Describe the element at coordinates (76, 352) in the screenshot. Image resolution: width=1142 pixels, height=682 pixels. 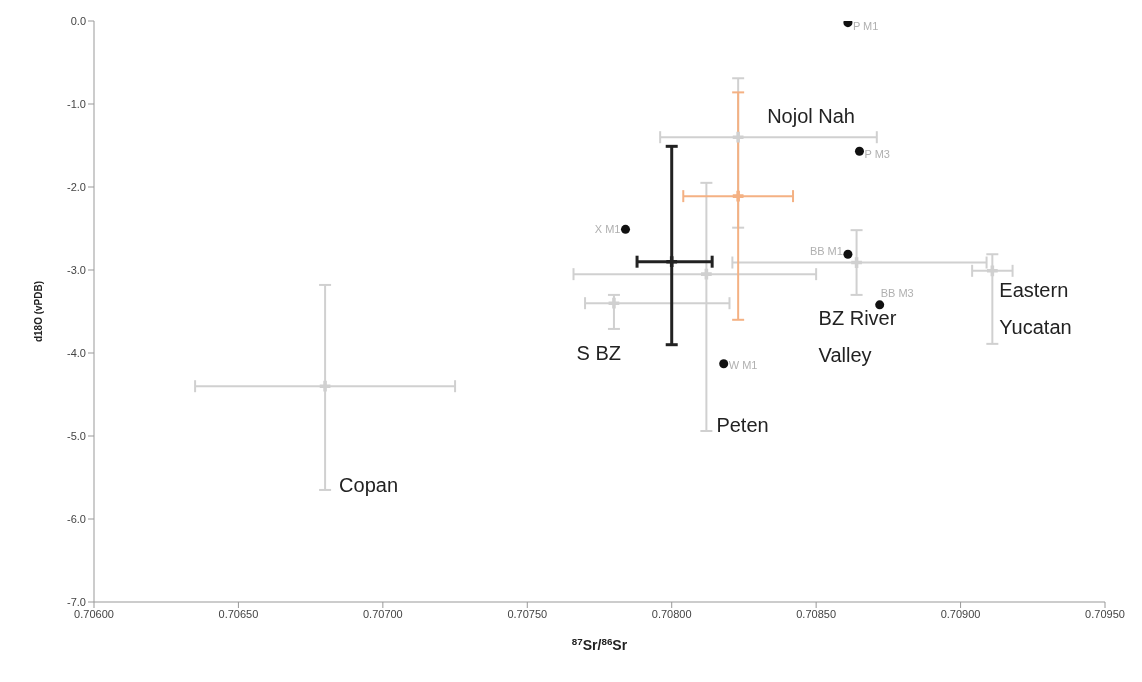
I see `y-tick-label: -4.0` at that location.